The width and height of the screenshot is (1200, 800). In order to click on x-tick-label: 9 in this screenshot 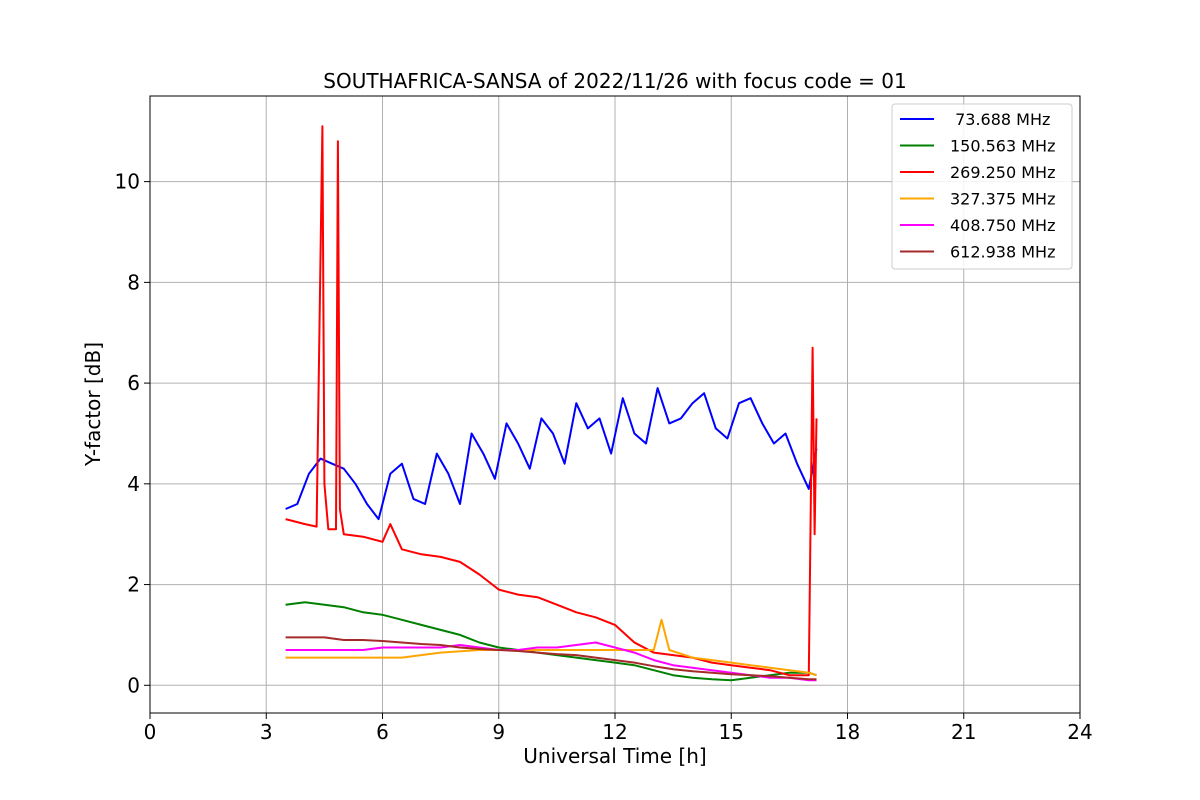, I will do `click(498, 732)`.